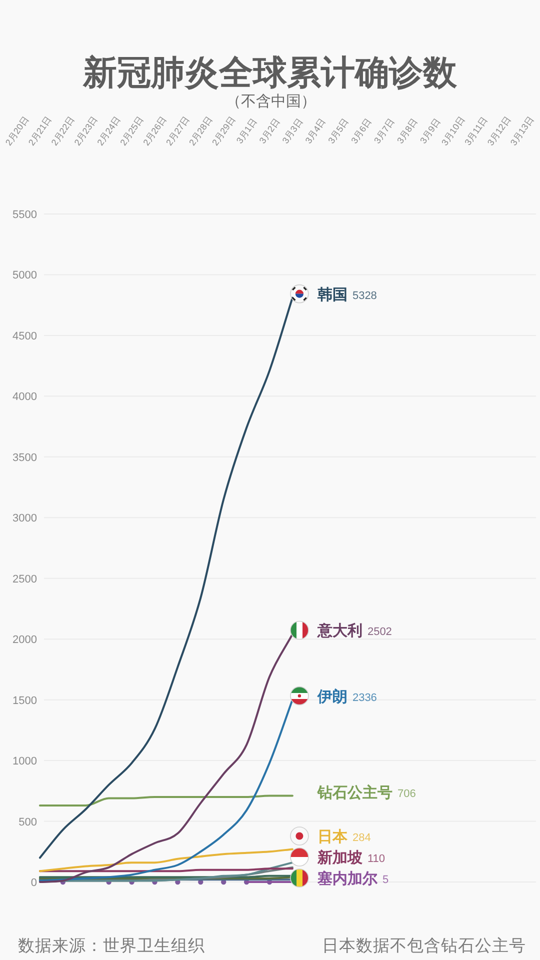 Image resolution: width=540 pixels, height=960 pixels. Describe the element at coordinates (347, 879) in the screenshot. I see `legend-label: 塞内加尔` at that location.